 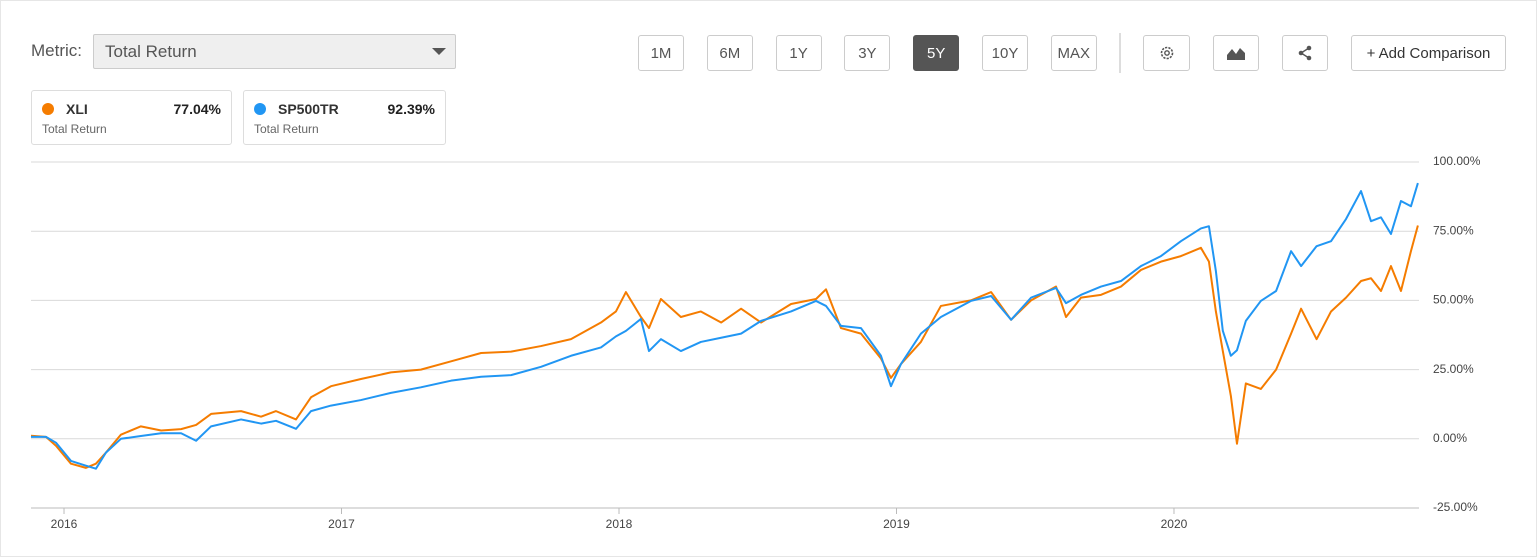 What do you see at coordinates (344, 117) in the screenshot?
I see `legend-card: SP500TR 92.39% Total Return` at bounding box center [344, 117].